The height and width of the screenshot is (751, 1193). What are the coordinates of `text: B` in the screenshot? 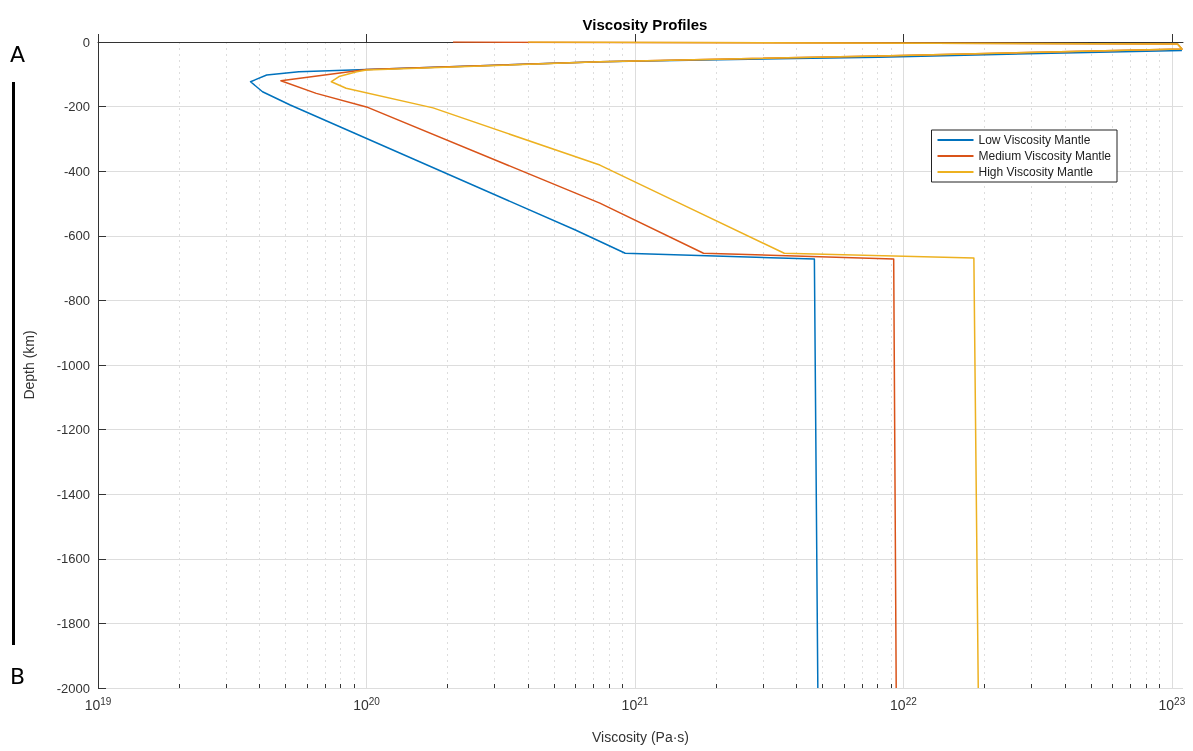 It's located at (18, 676).